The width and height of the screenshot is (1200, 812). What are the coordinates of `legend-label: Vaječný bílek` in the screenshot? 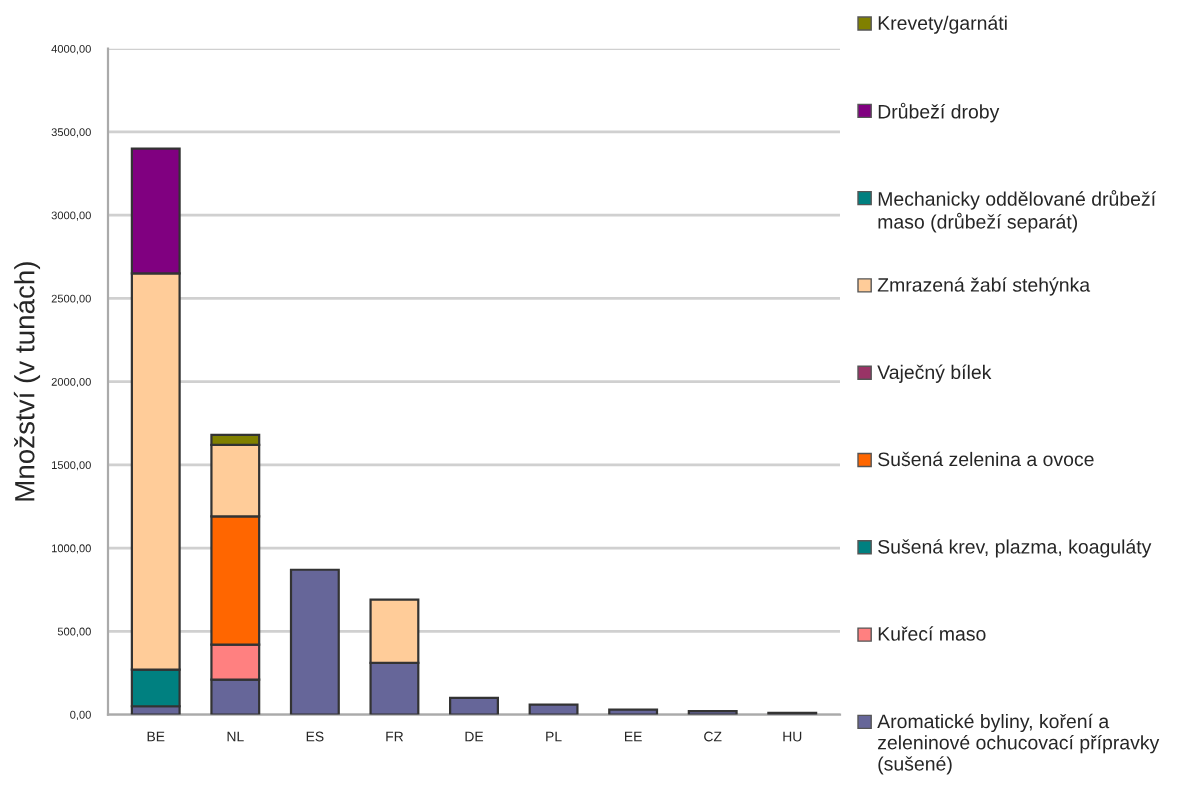 It's located at (934, 373).